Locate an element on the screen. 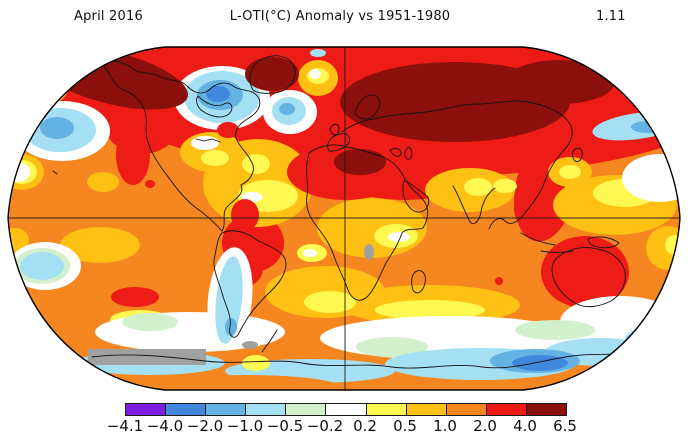 The width and height of the screenshot is (688, 444). colorbar-tick-label: −0.2 is located at coordinates (325, 426).